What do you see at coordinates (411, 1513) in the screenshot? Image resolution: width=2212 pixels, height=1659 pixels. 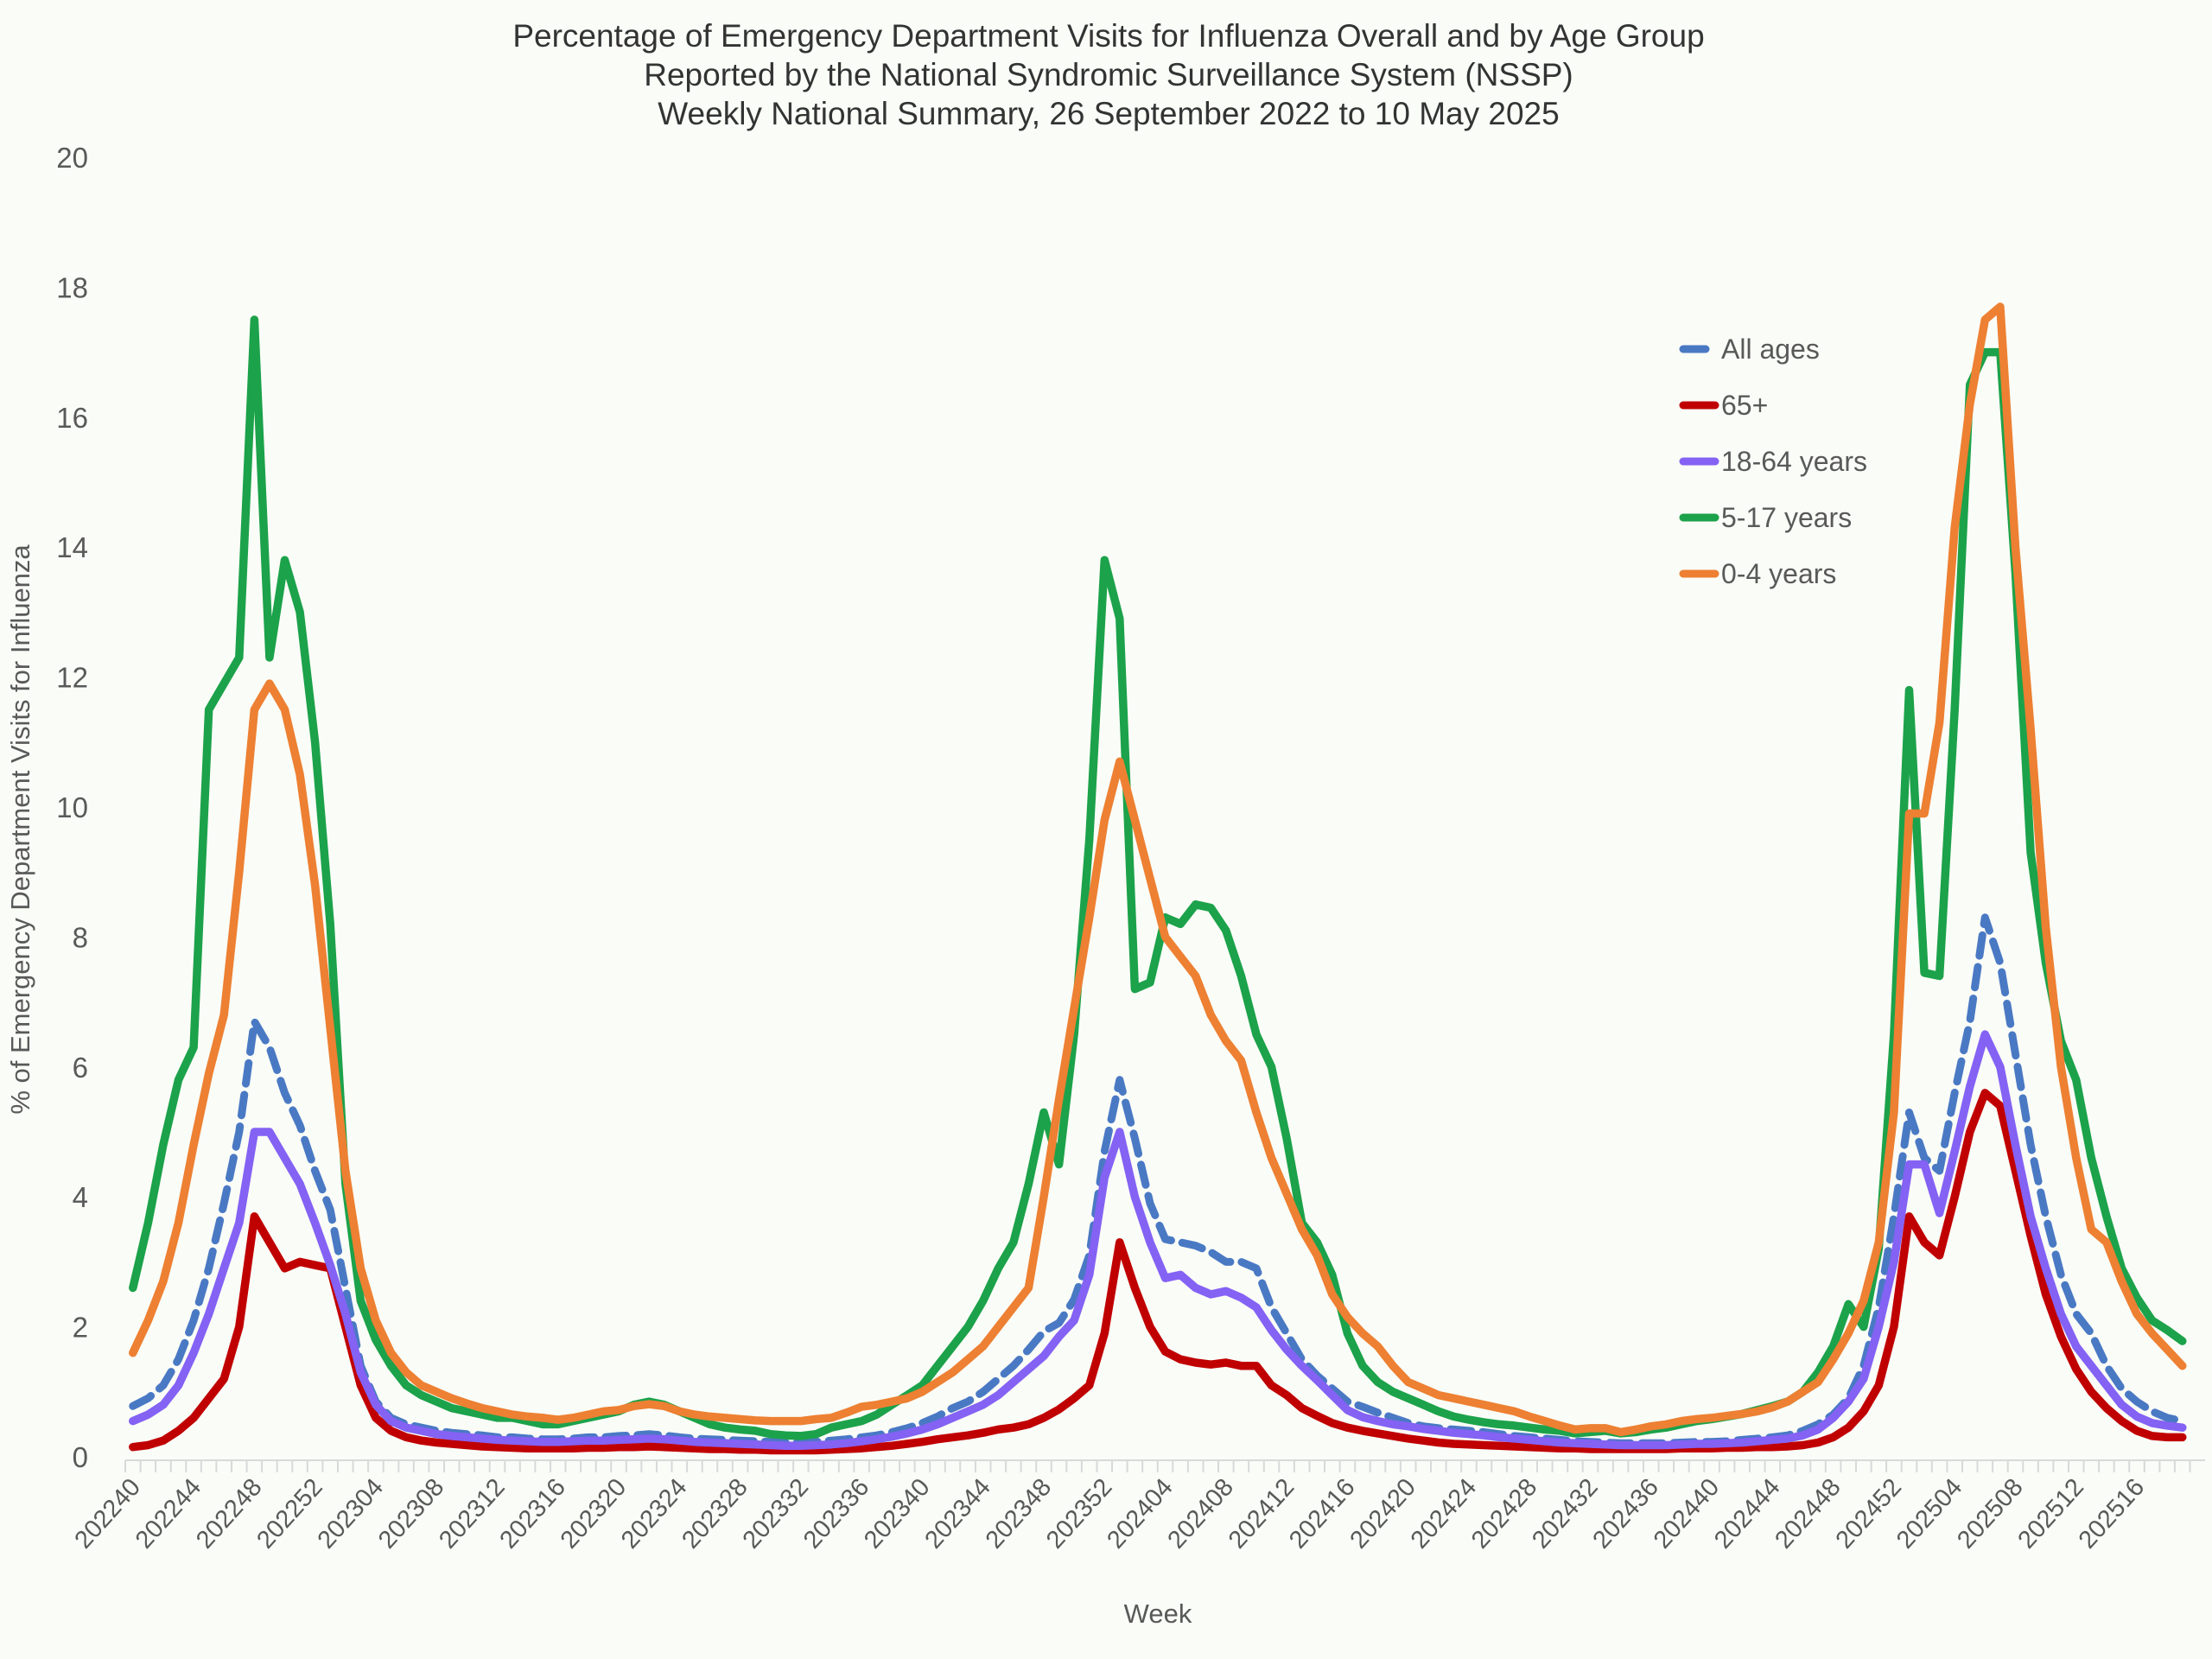 I see `x-tick-label: 202308` at bounding box center [411, 1513].